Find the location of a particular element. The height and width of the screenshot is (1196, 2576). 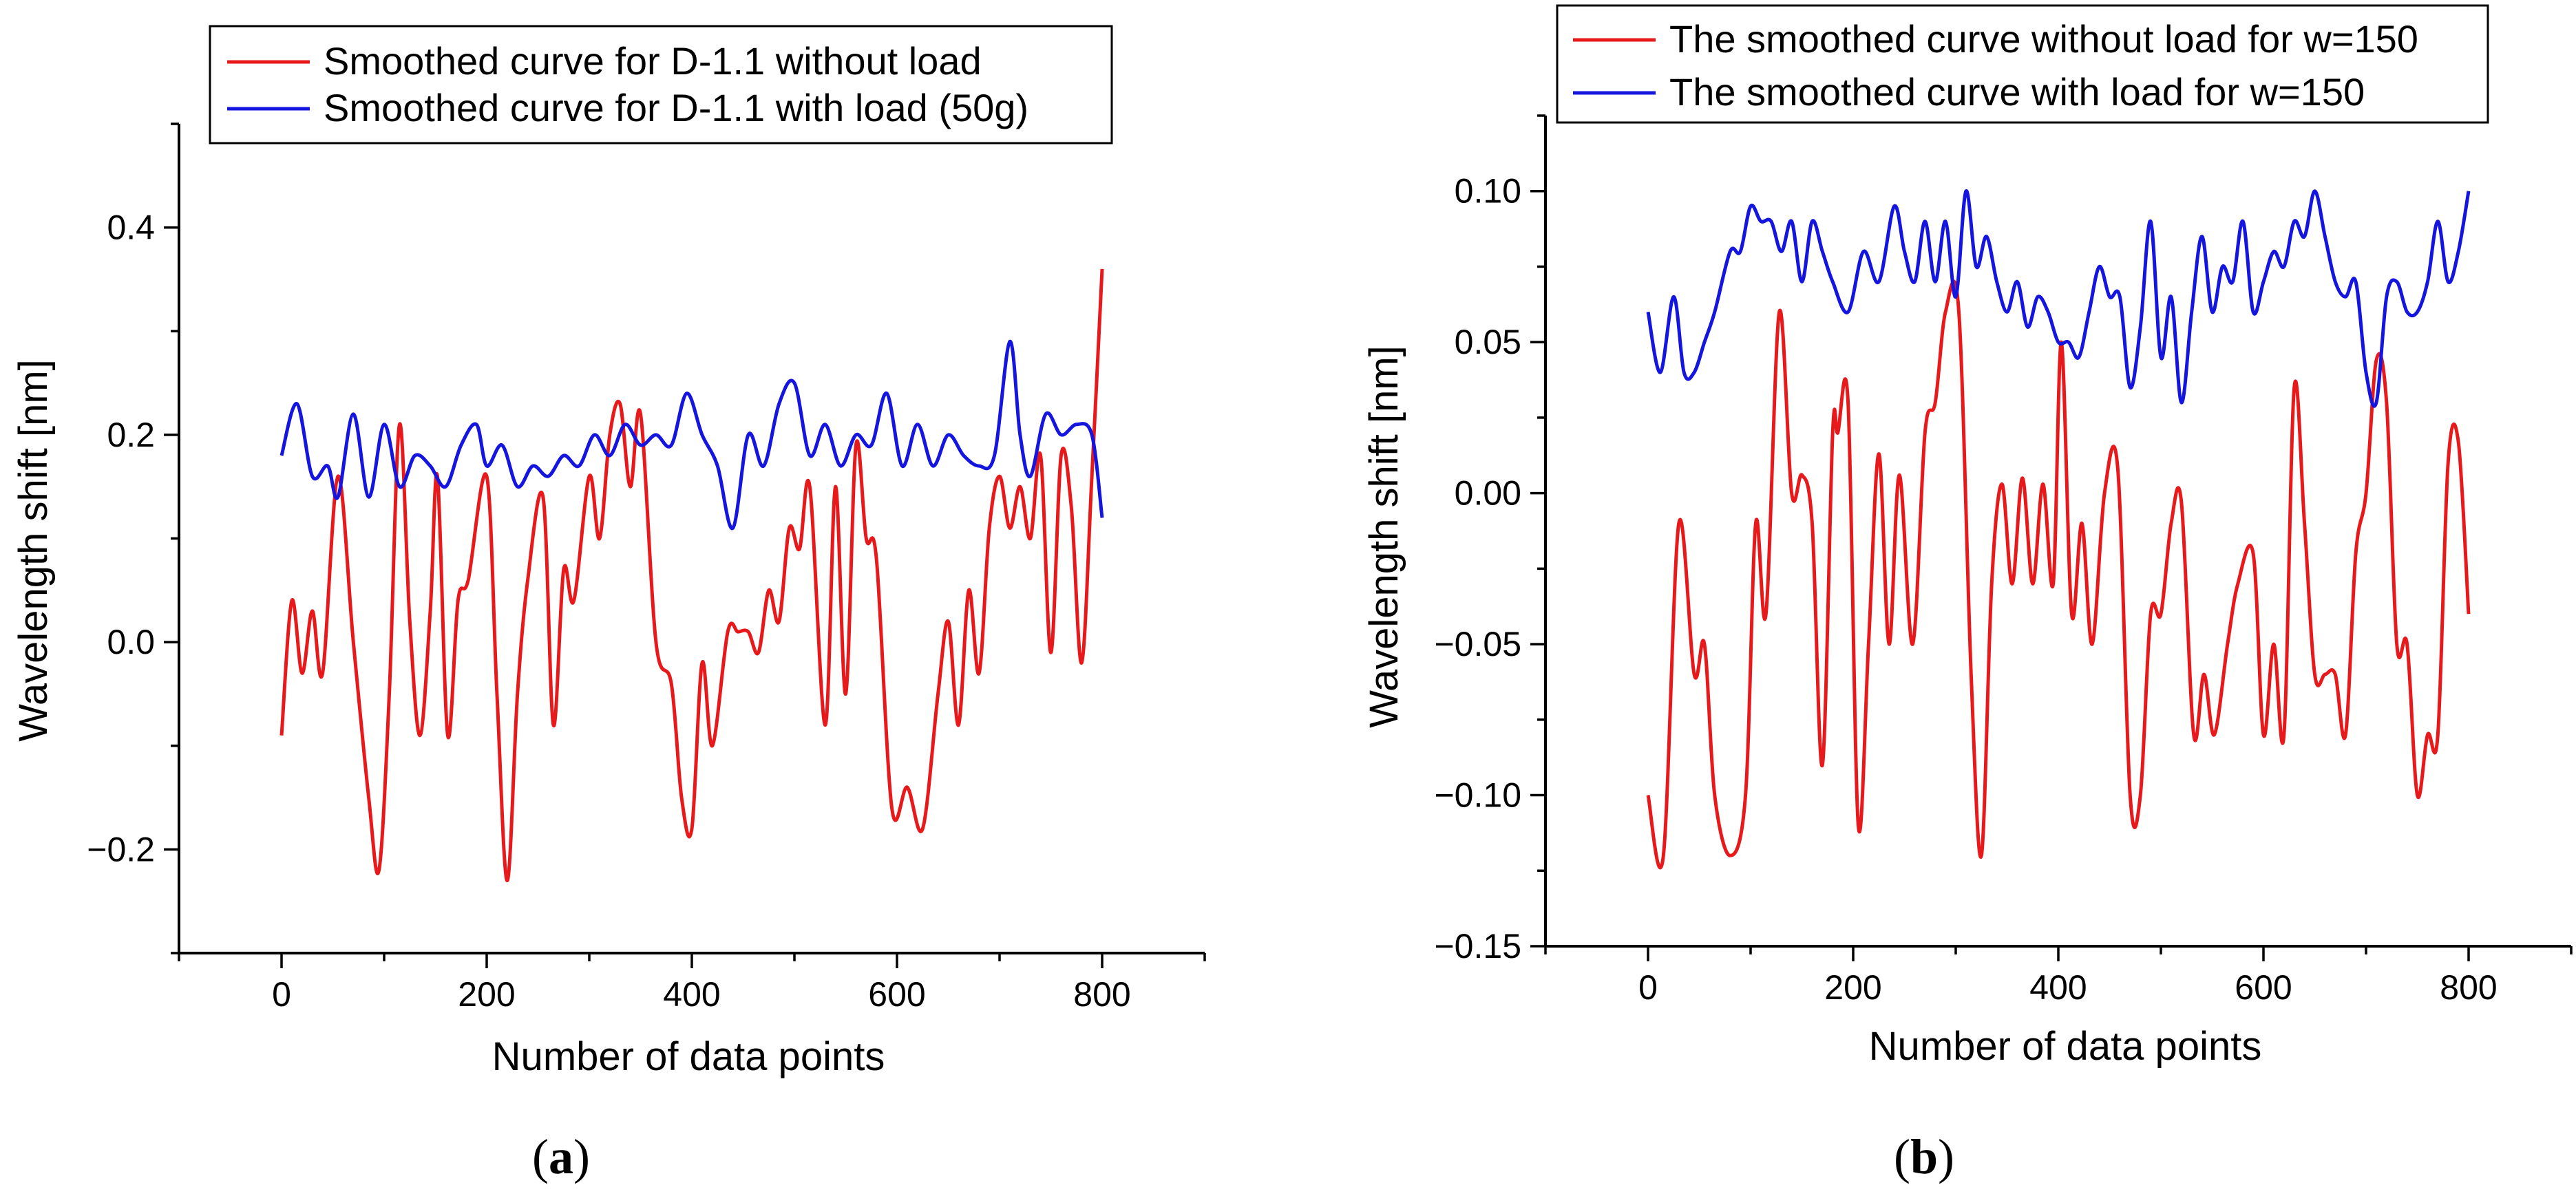

caption-b-letter: b is located at coordinates (1924, 1156).